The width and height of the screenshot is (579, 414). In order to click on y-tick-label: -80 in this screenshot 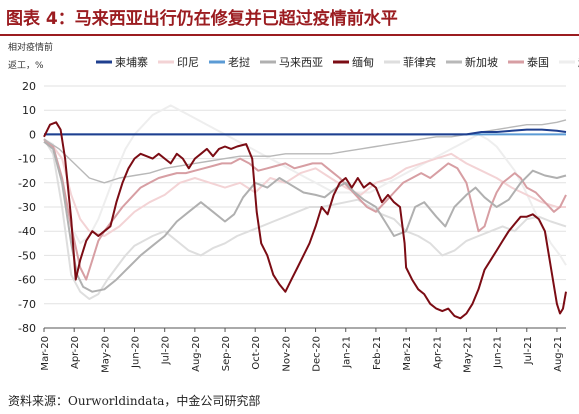, I will do `click(27, 328)`.